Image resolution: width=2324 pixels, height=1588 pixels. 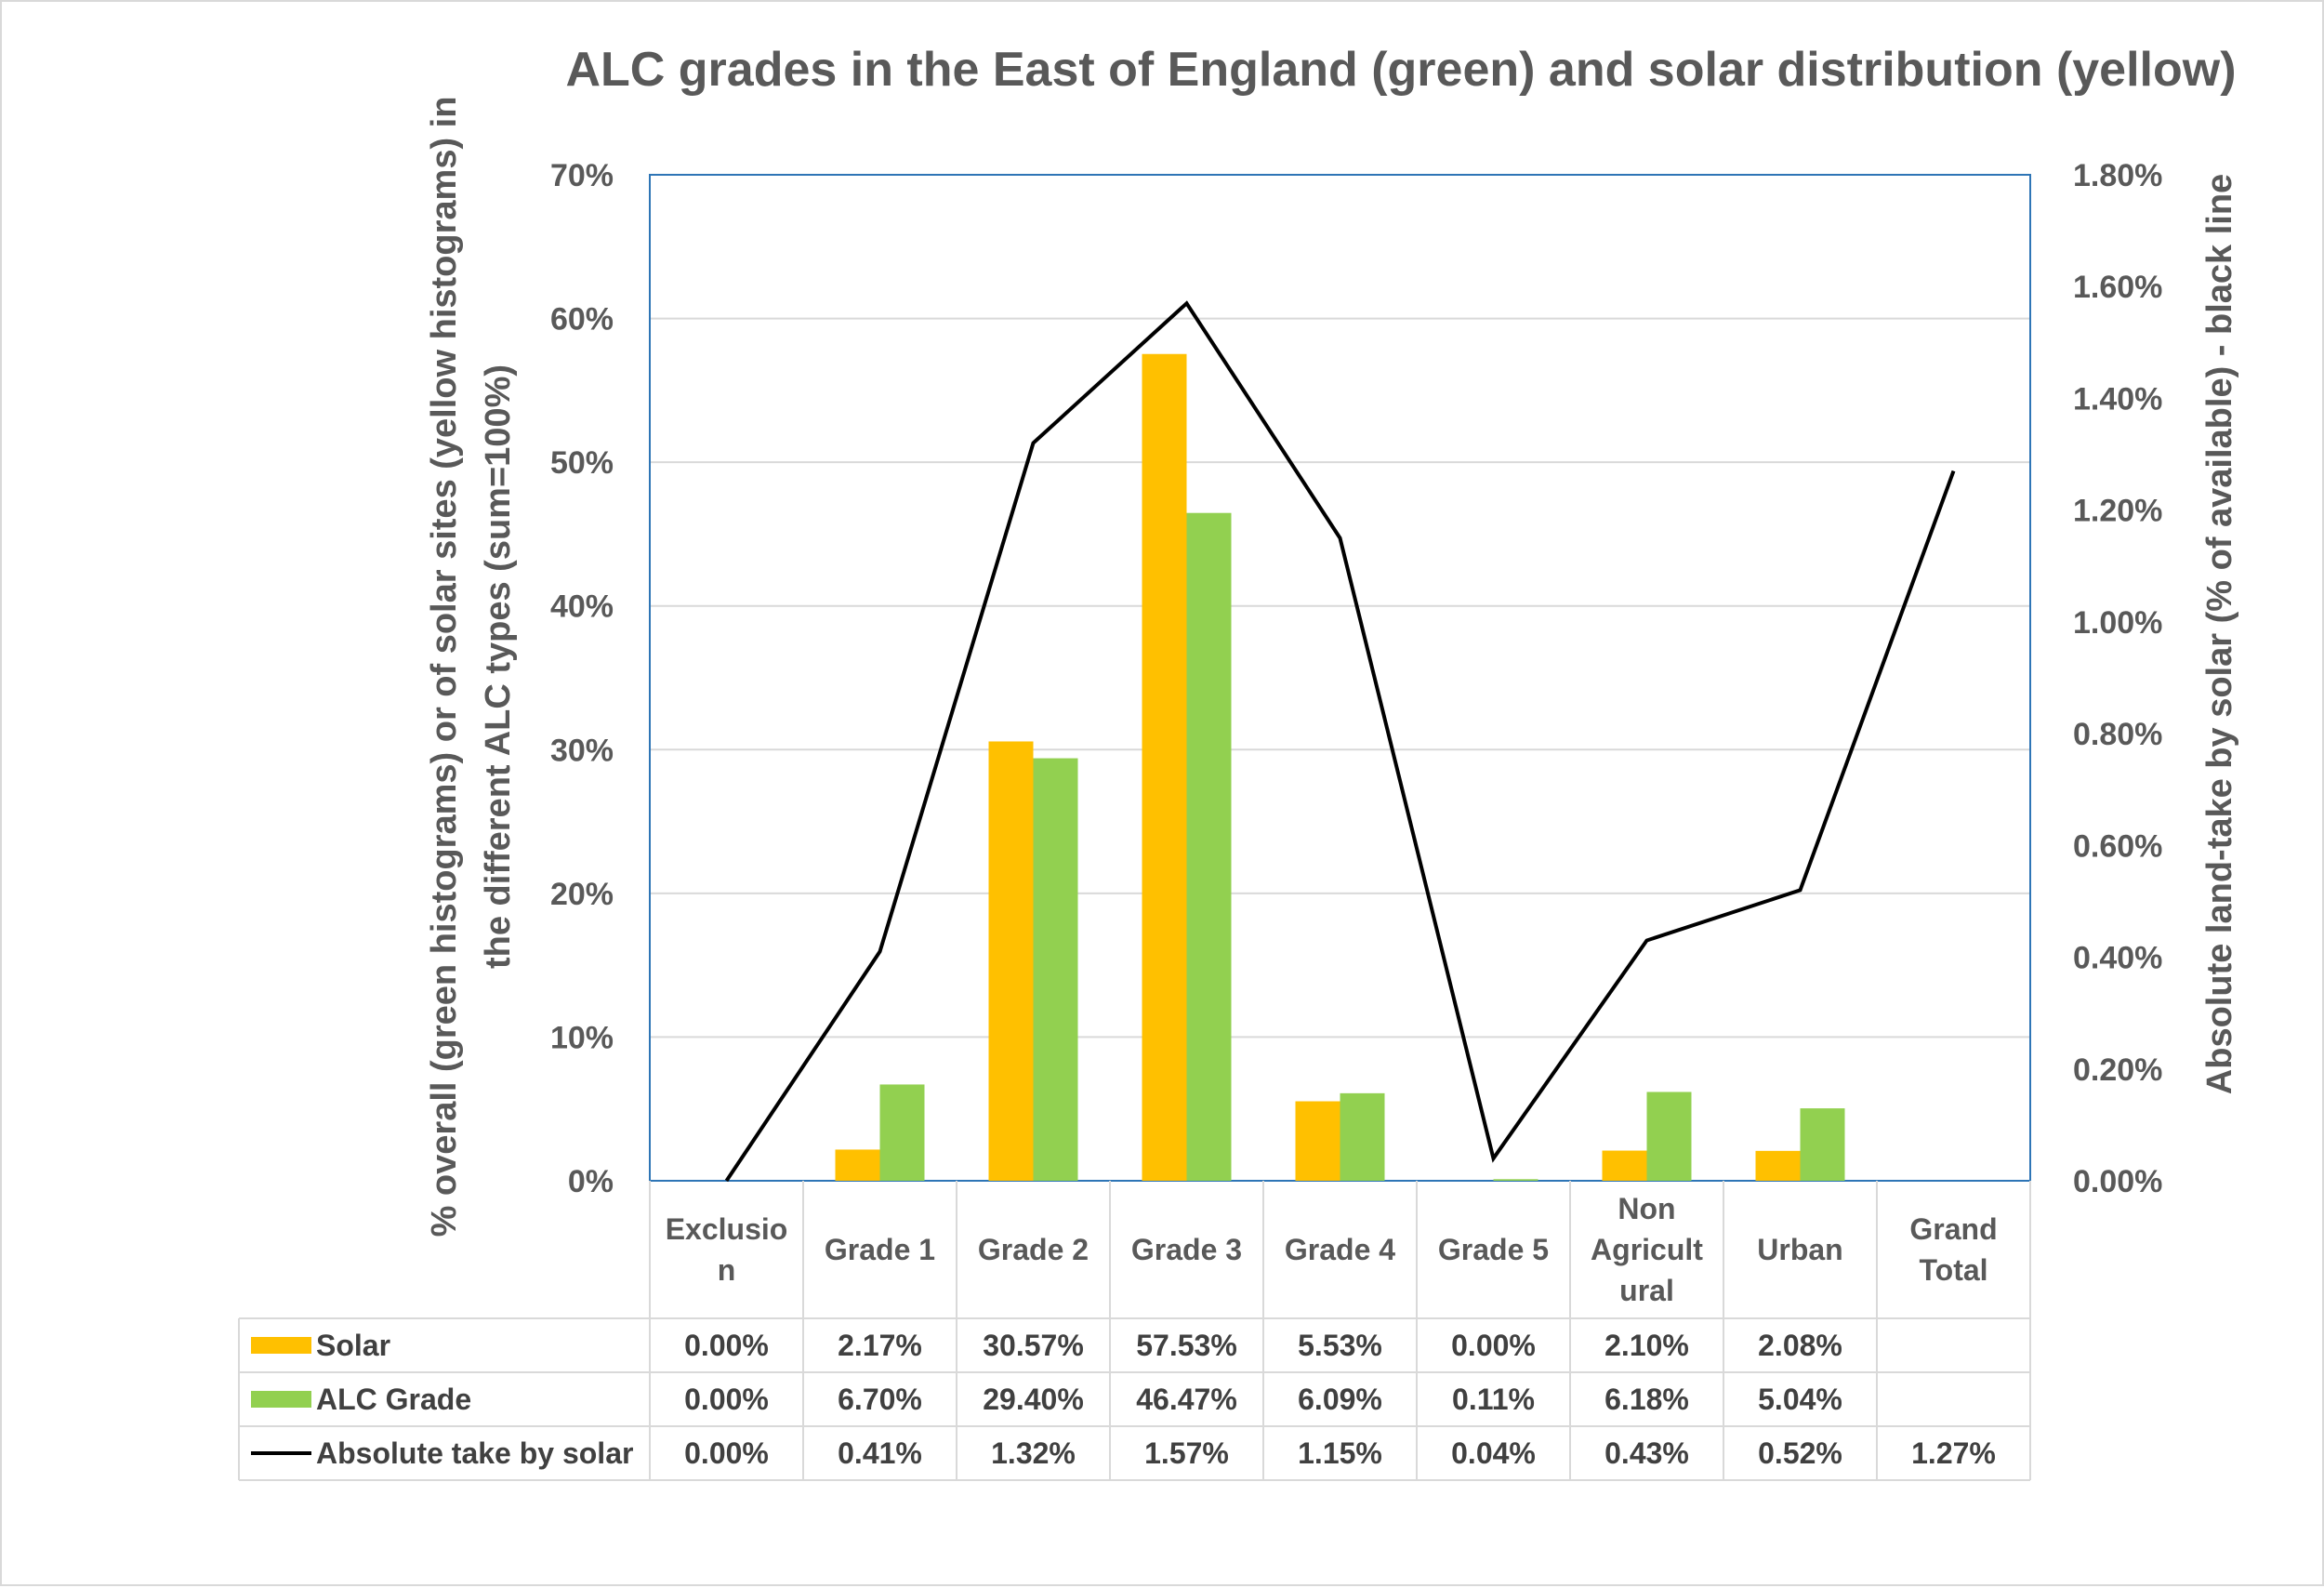 I want to click on table-cell-value: 0.41%, so click(x=880, y=1453).